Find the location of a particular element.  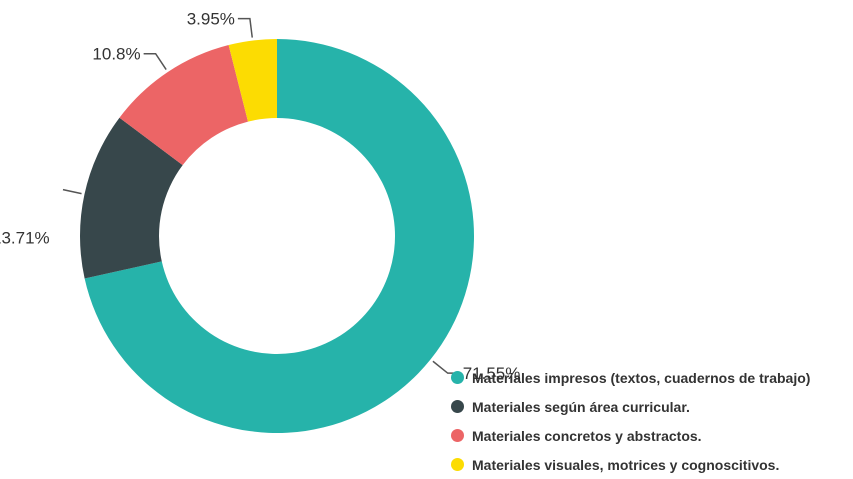

leader-line-visuales is located at coordinates (245, 27).